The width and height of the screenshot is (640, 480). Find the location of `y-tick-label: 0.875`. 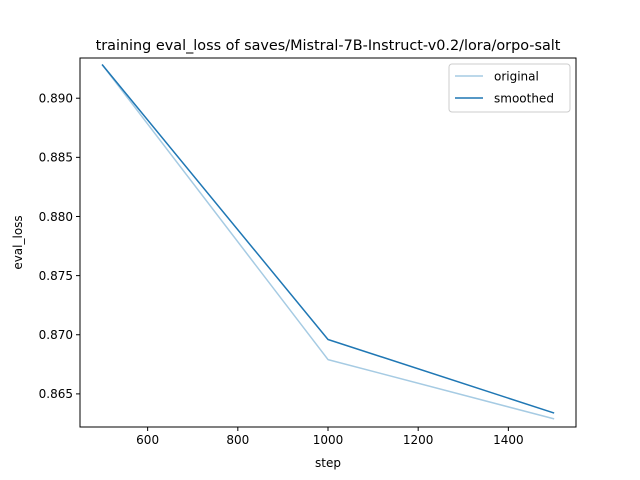

y-tick-label: 0.875 is located at coordinates (56, 276).